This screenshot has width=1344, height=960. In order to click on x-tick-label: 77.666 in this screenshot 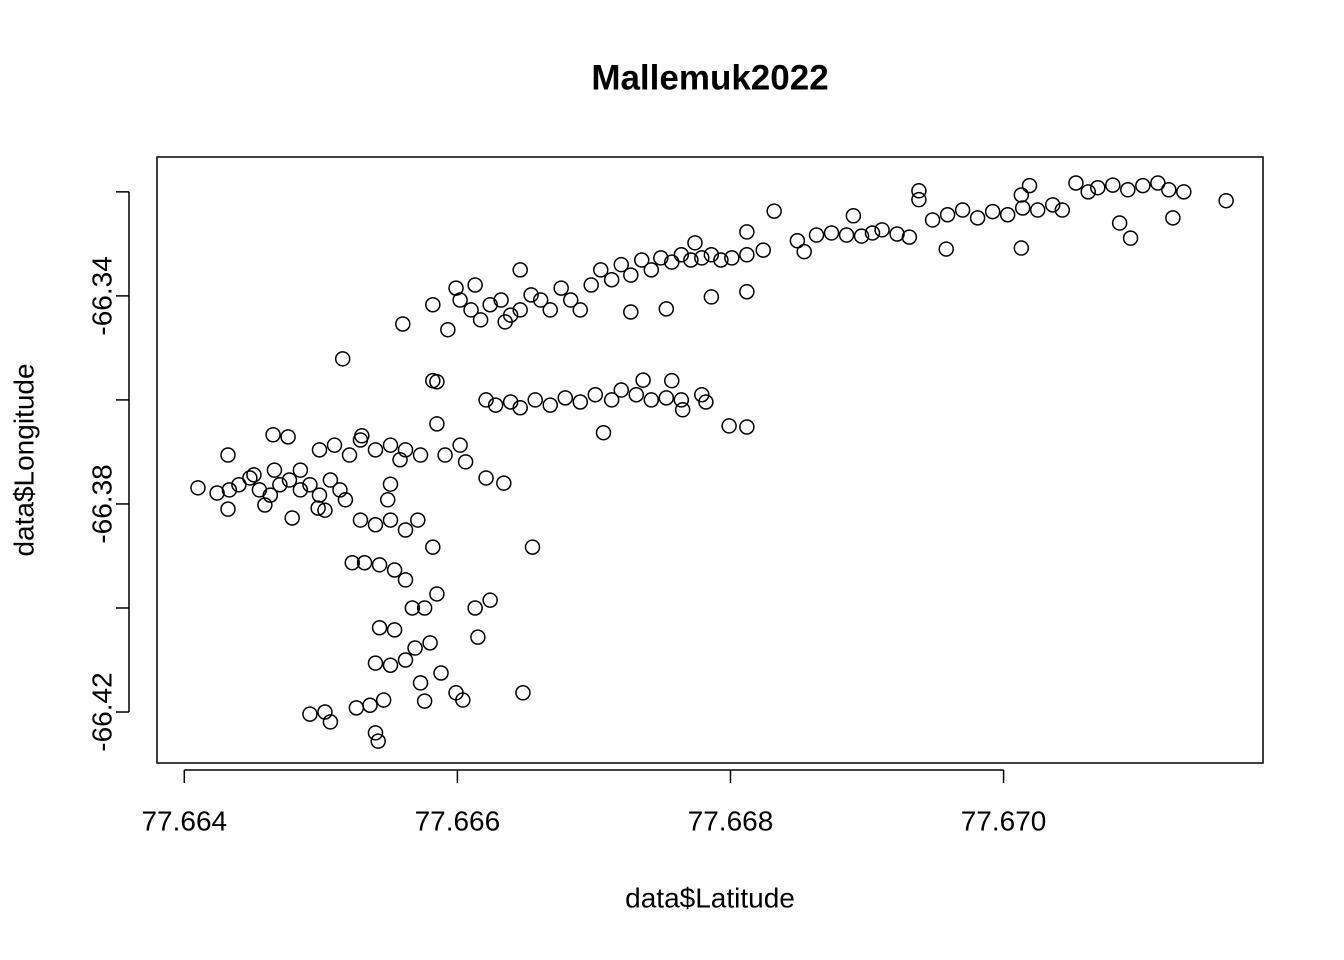, I will do `click(458, 820)`.